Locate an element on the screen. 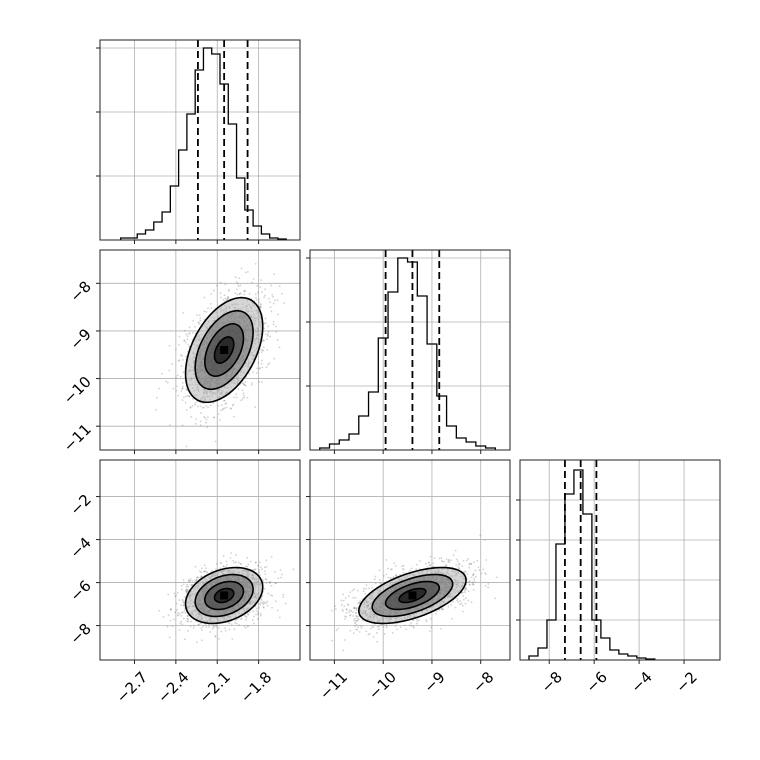 Image resolution: width=760 pixels, height=760 pixels. density-peak is located at coordinates (224, 350).